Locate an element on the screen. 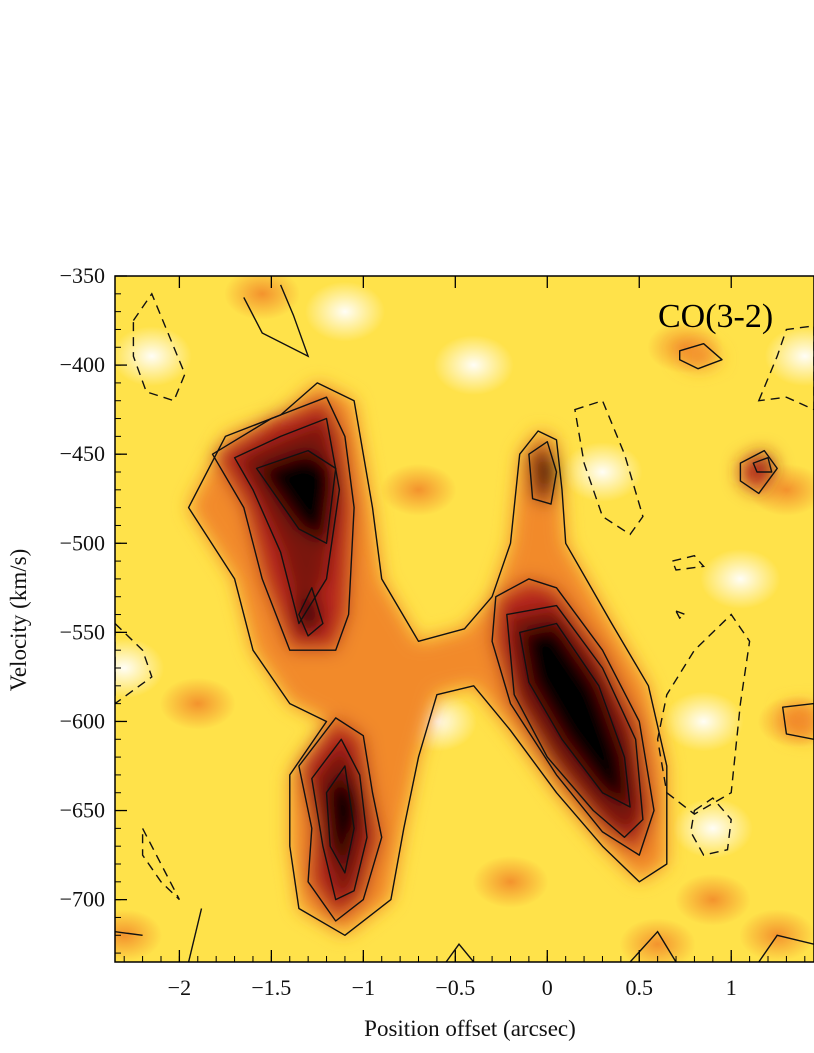  x-tick-labels: −2 −1.5 −1 −0.5 0 0.5 1 is located at coordinates (452, 987).